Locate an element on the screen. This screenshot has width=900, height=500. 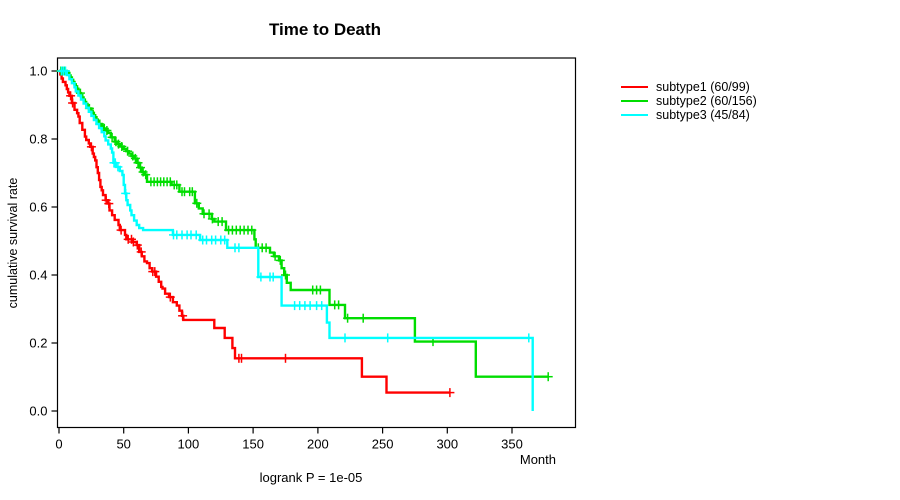
y-axis-tick-label: 0.2 is located at coordinates (38, 343).